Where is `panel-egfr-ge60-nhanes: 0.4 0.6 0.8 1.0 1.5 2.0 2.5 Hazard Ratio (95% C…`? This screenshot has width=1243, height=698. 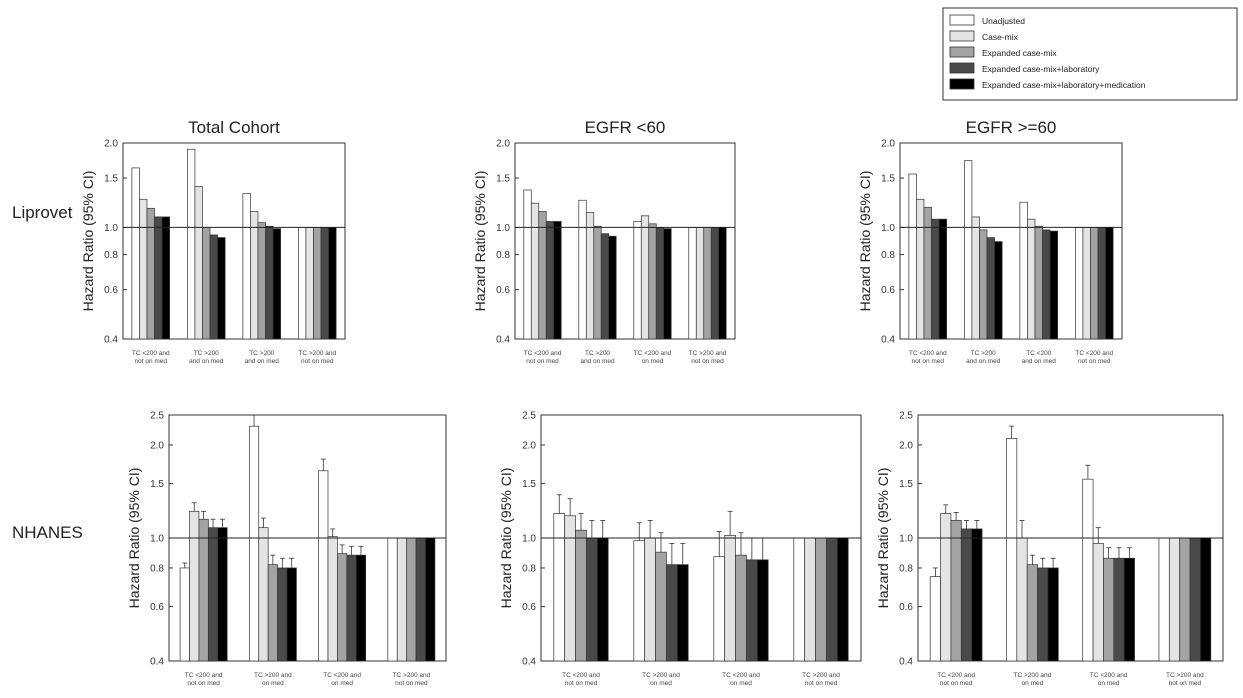 panel-egfr-ge60-nhanes: 0.4 0.6 0.8 1.0 1.5 2.0 2.5 Hazard Ratio (95% C… is located at coordinates (1049, 549).